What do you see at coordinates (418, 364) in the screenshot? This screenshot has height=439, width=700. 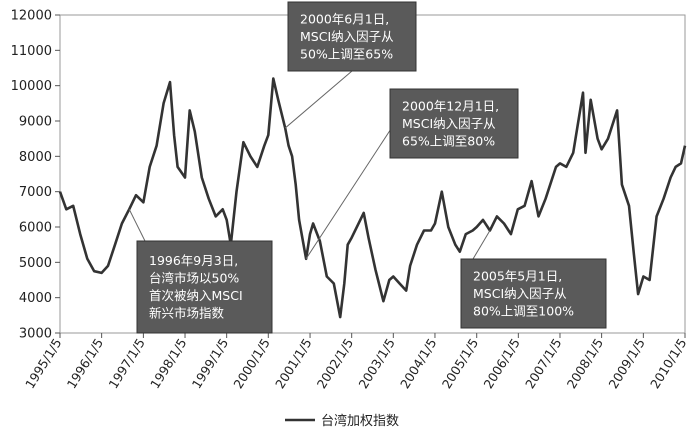 I see `x-tick-label: 2004/1/5` at bounding box center [418, 364].